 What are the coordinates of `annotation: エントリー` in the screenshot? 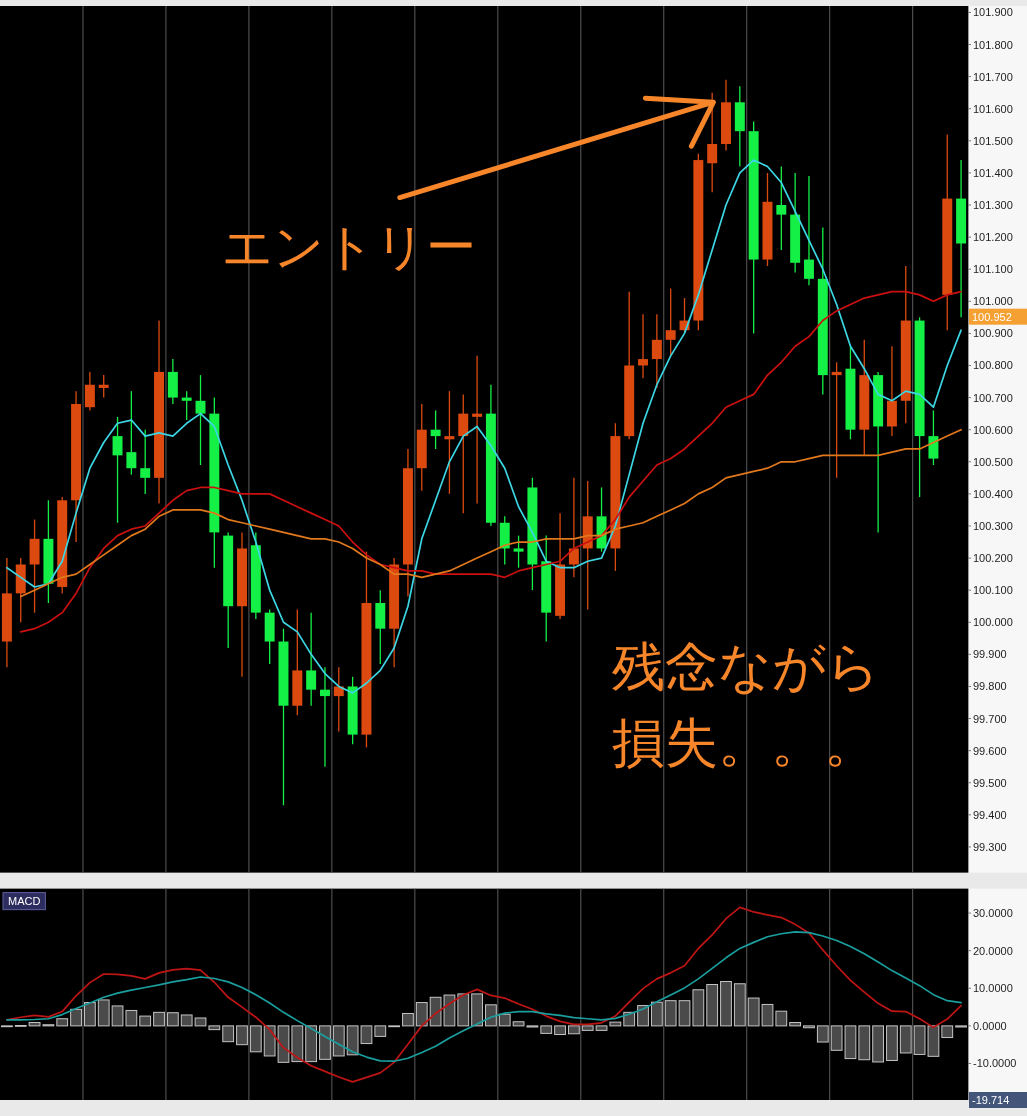 It's located at (348, 247).